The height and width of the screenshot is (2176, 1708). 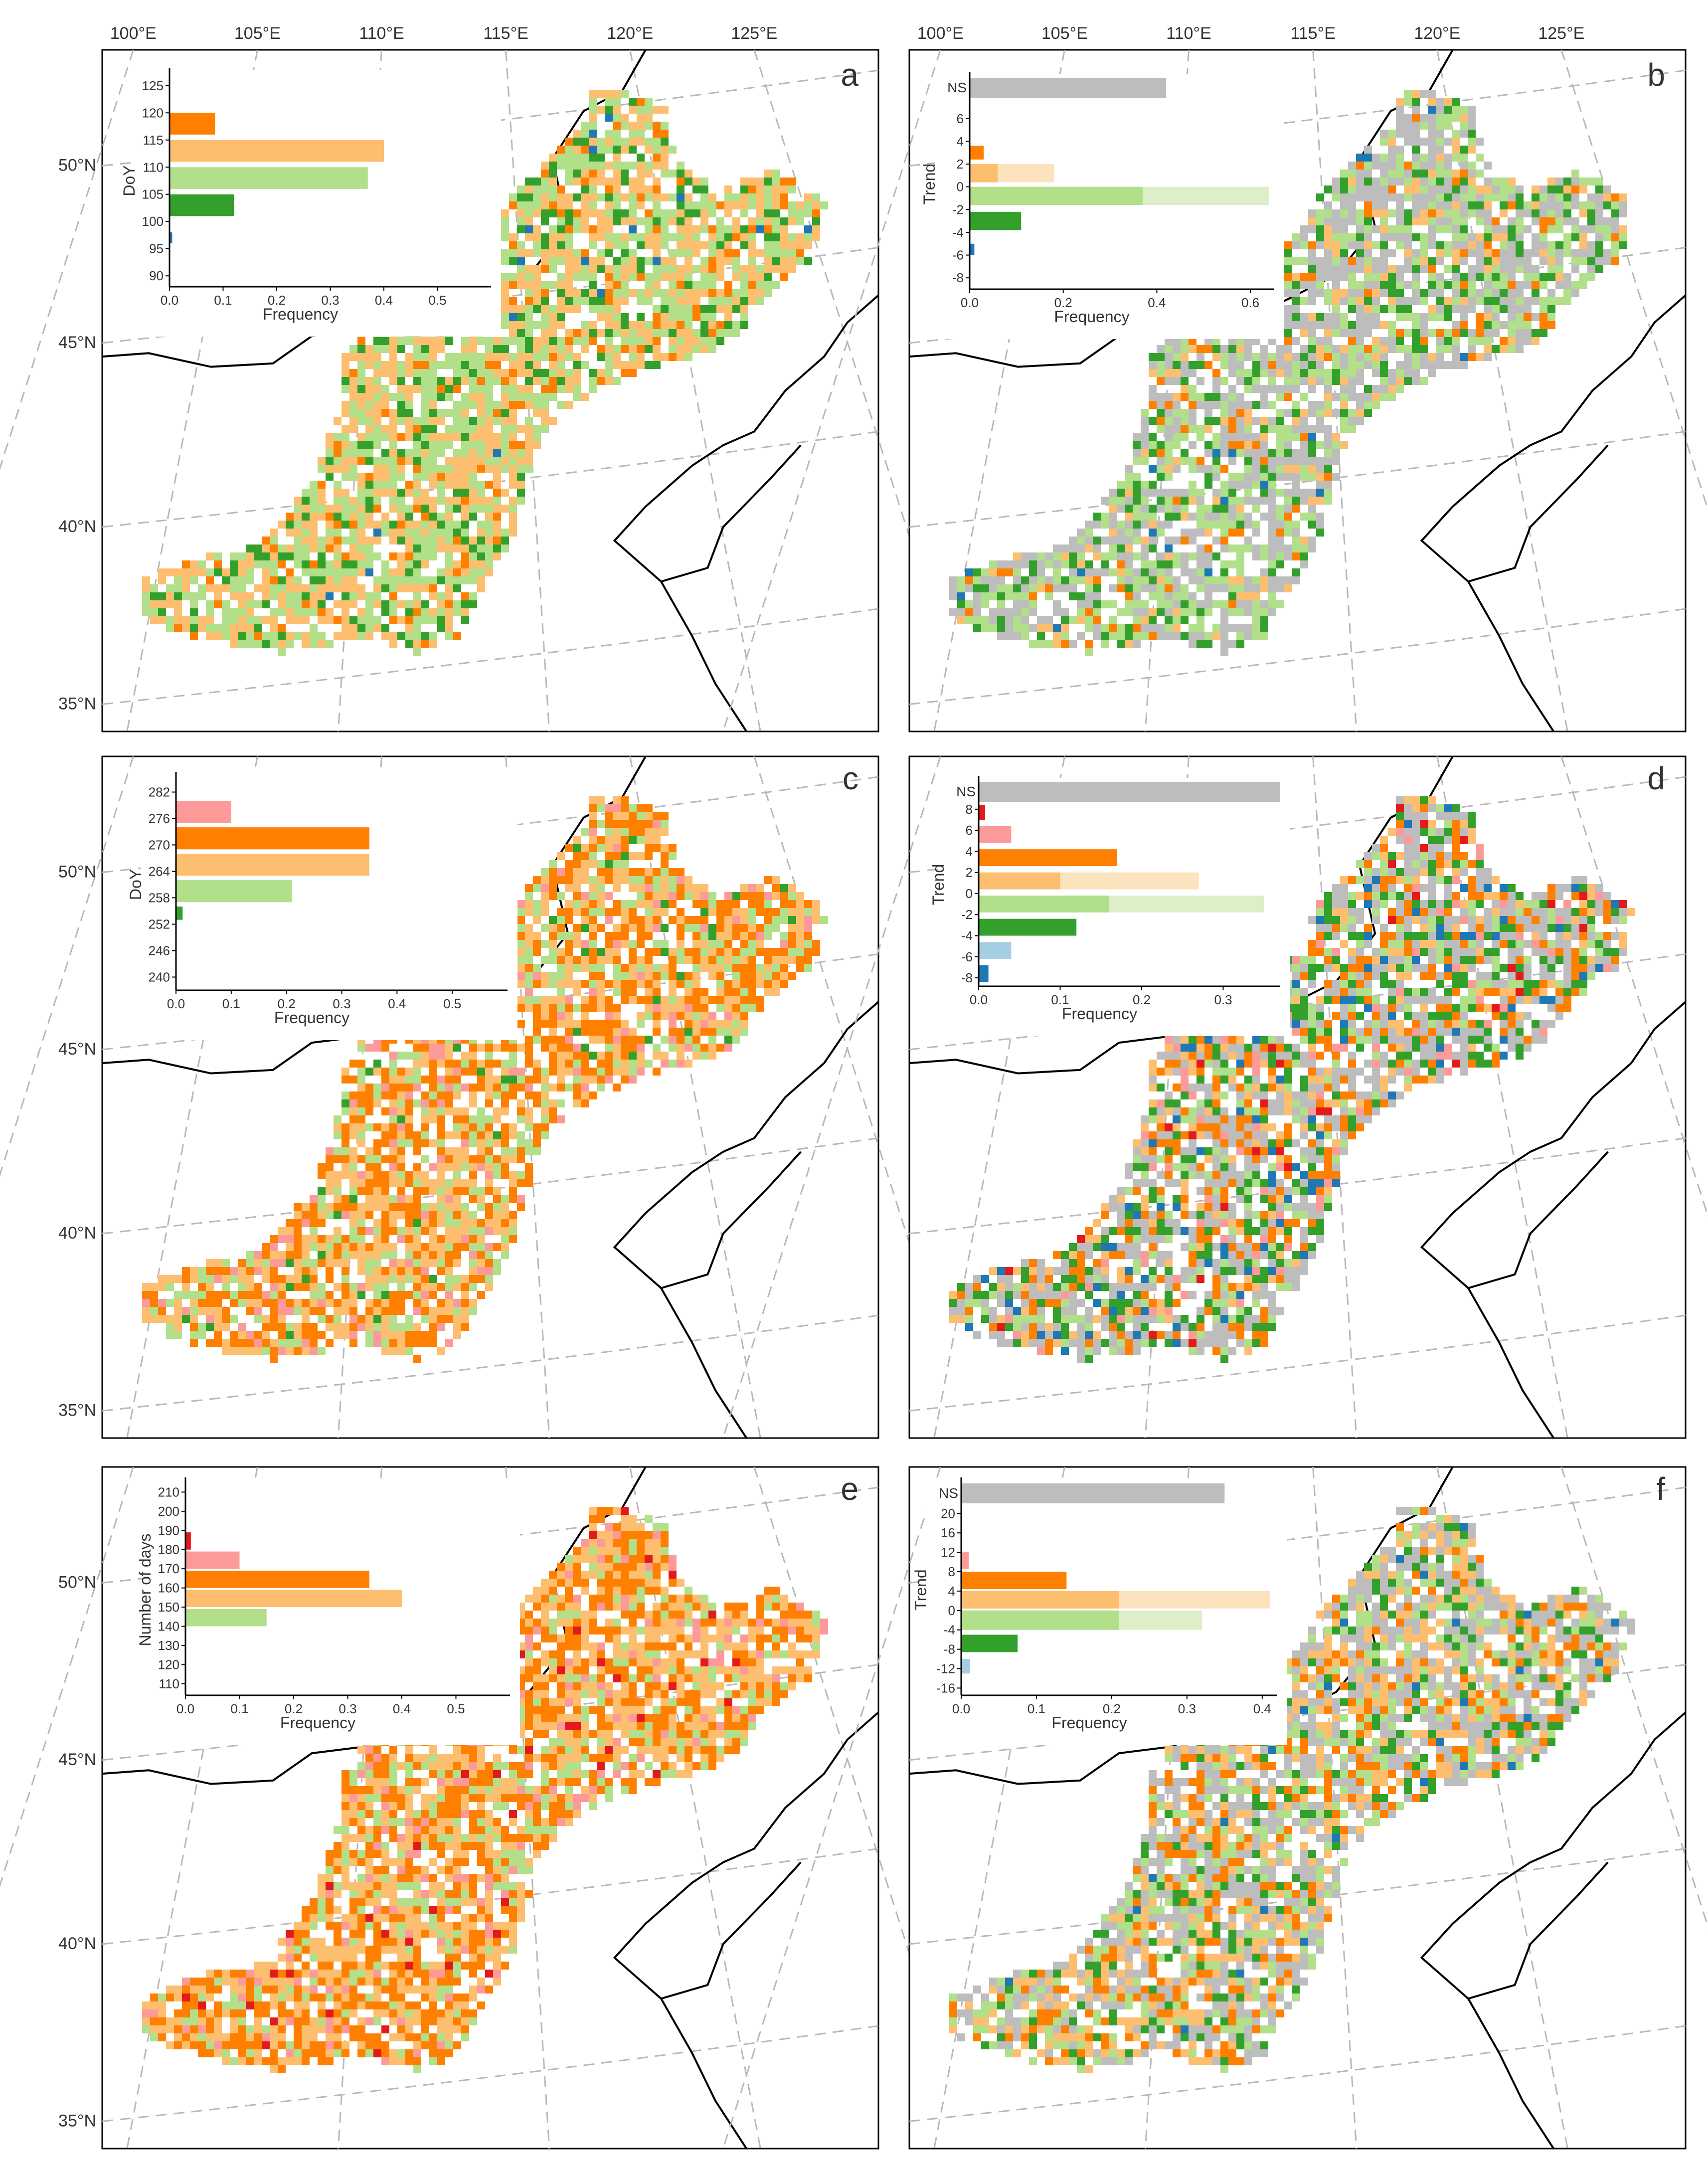 What do you see at coordinates (1502, 390) in the screenshot?
I see `meridian` at bounding box center [1502, 390].